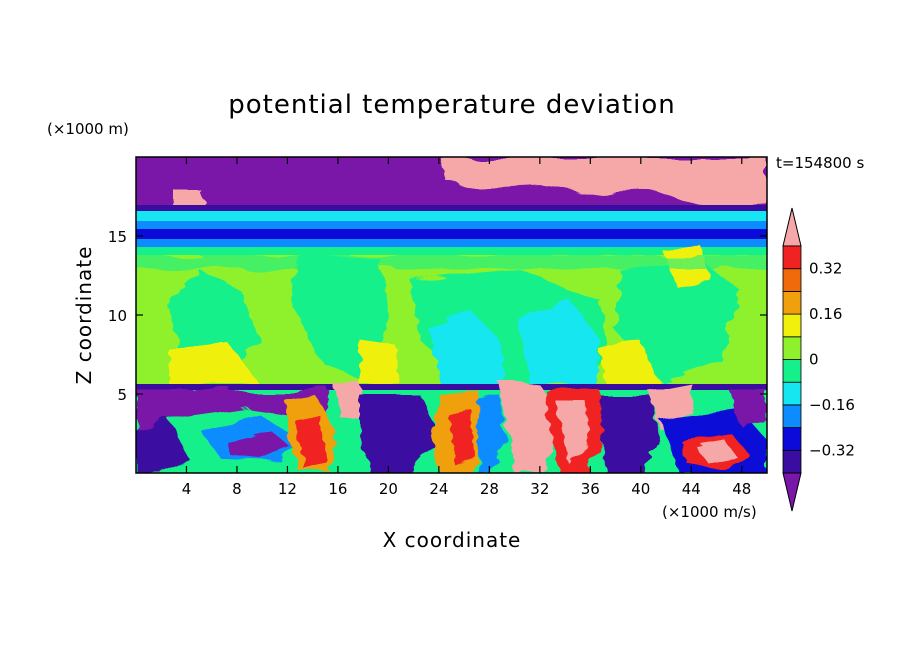  What do you see at coordinates (337, 489) in the screenshot?
I see `x-tick-label-3: 16` at bounding box center [337, 489].